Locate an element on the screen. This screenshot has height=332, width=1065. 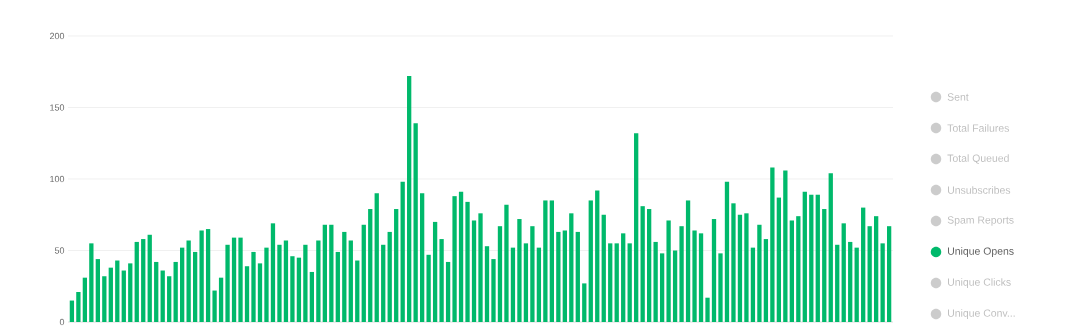
legend-label: Total Failures is located at coordinates (978, 128).